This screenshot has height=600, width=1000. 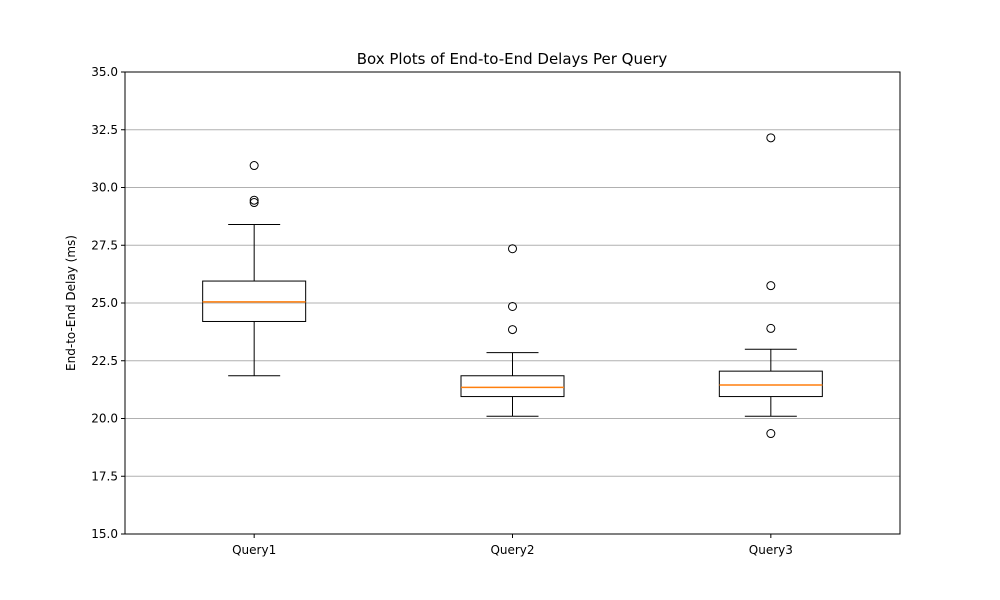 What do you see at coordinates (254, 269) in the screenshot?
I see `box-query1` at bounding box center [254, 269].